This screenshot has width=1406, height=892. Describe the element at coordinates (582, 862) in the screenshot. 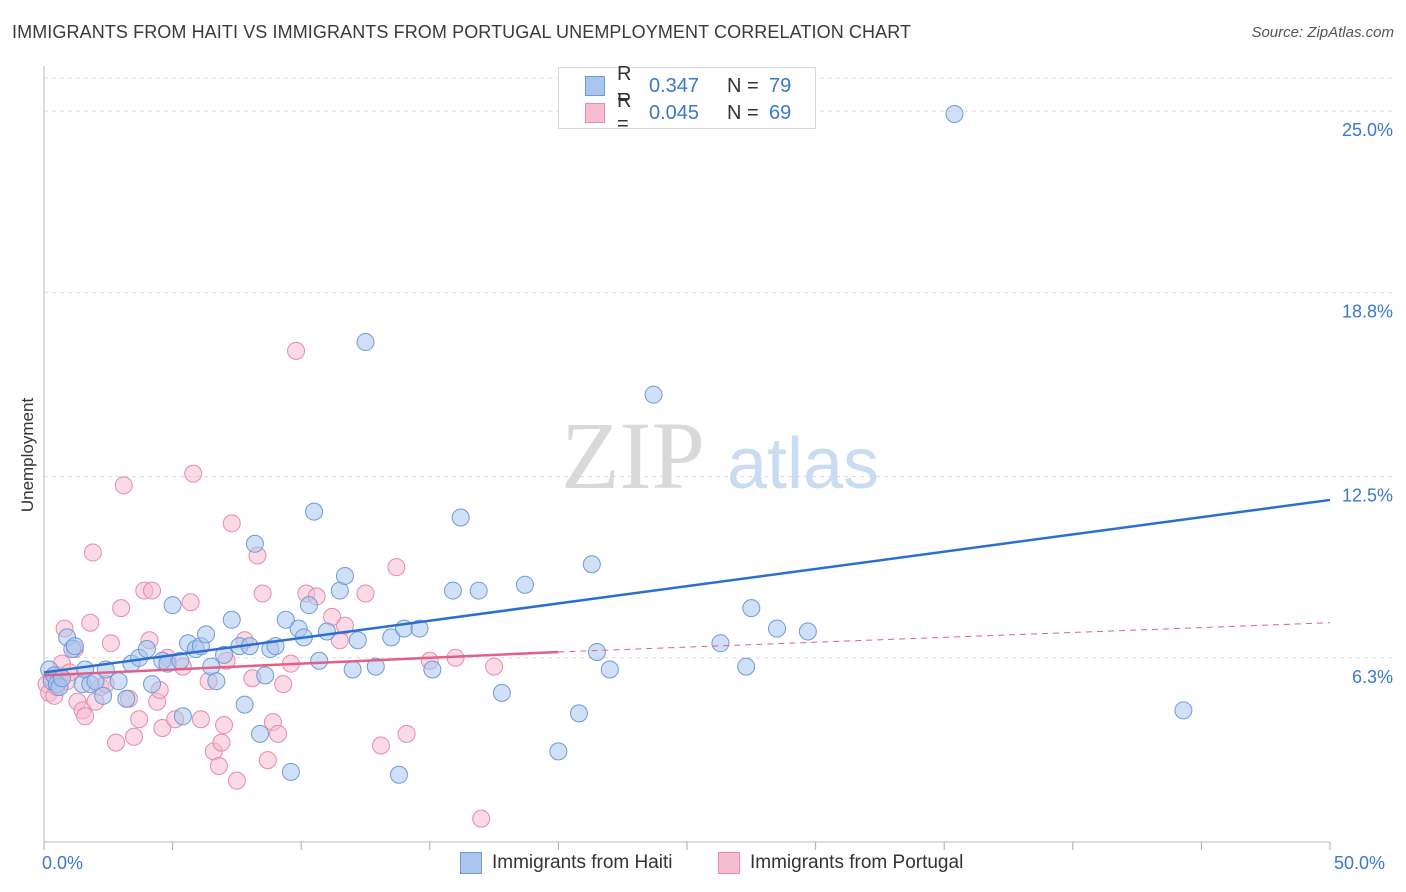

I see `legend-label-haiti: Immigrants from Haiti` at that location.